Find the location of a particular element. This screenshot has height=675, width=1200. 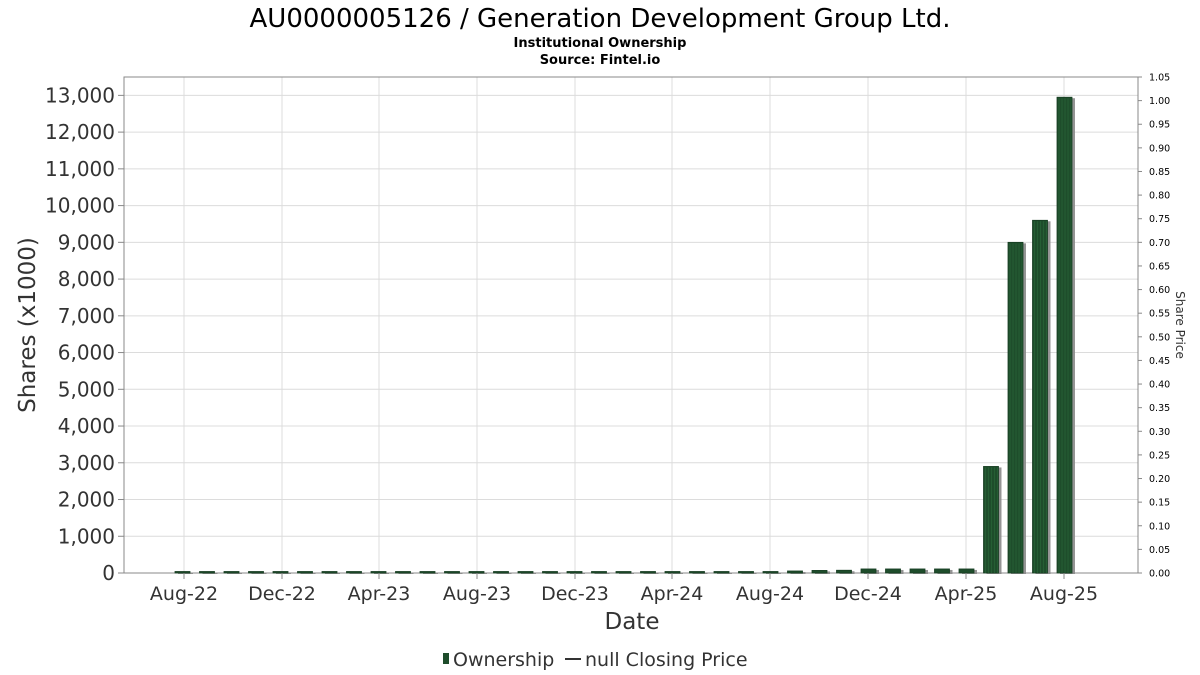

y-tick-label: 5,000 is located at coordinates (86, 389).